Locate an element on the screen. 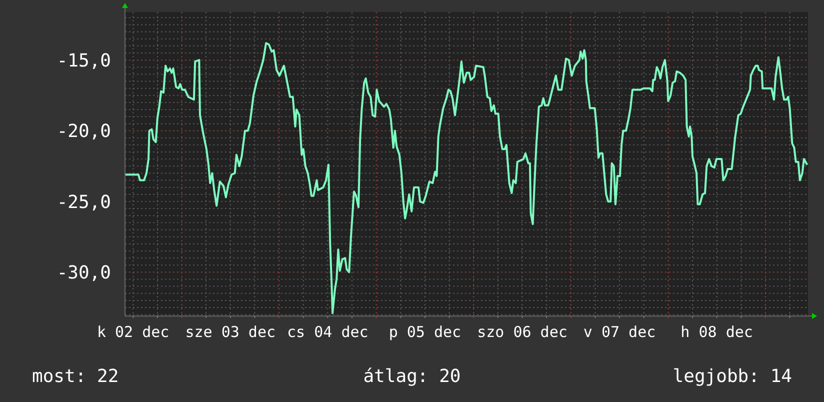 Image resolution: width=824 pixels, height=402 pixels. x-tick-label: k 02 dec is located at coordinates (133, 332).